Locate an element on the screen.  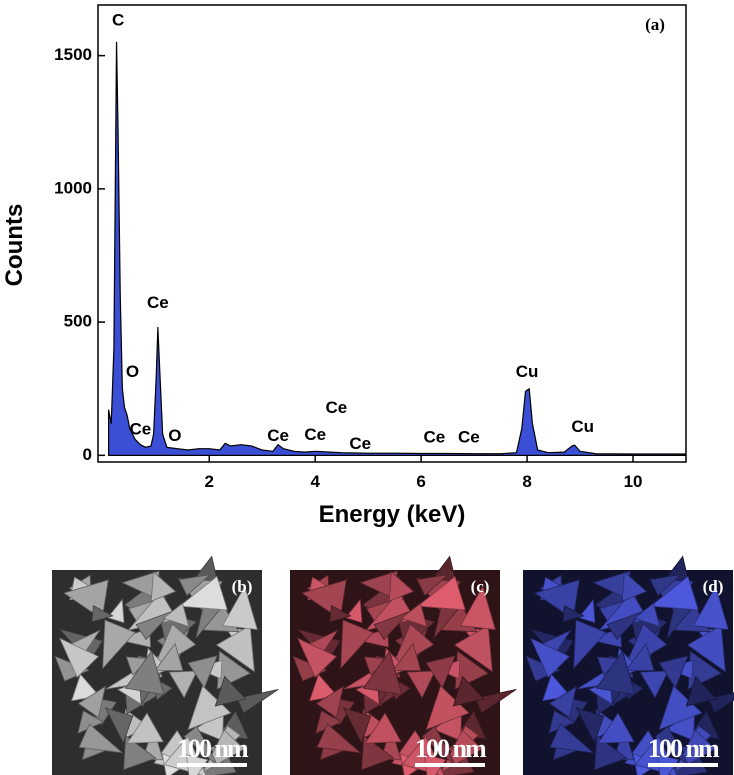
panel-label: (d) is located at coordinates (713, 586).